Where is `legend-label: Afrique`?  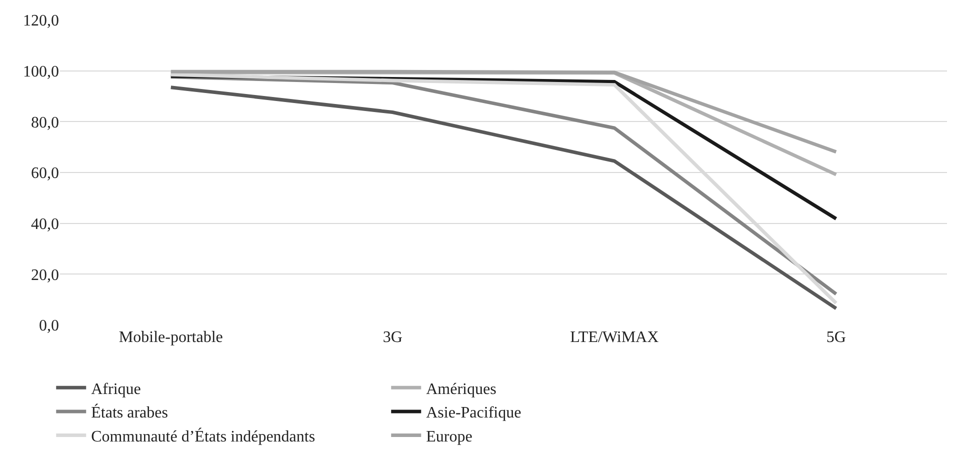 legend-label: Afrique is located at coordinates (116, 389).